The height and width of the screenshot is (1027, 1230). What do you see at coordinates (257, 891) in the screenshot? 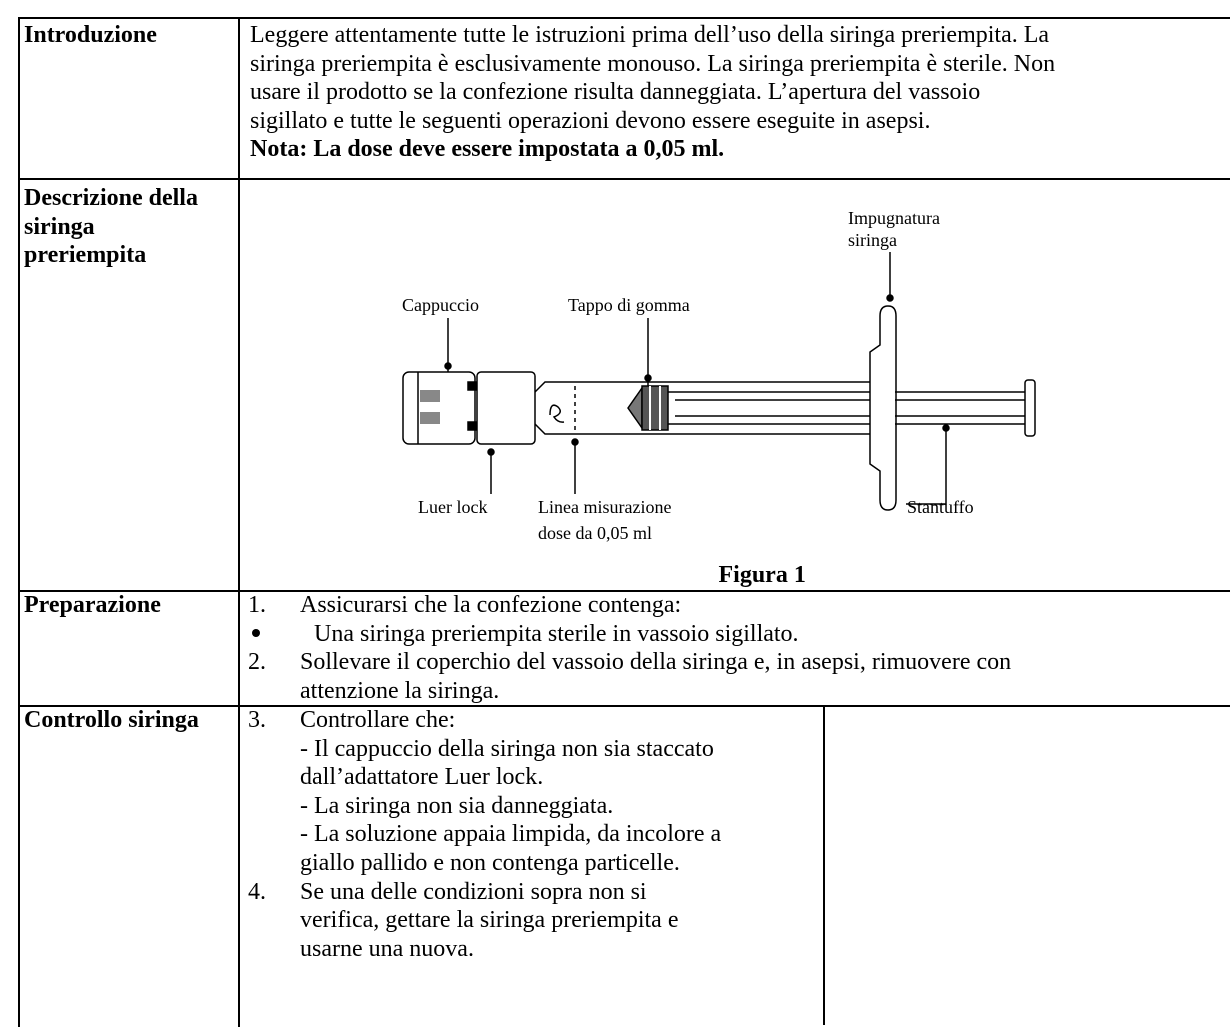
I see `list-marker: 4.` at bounding box center [257, 891].